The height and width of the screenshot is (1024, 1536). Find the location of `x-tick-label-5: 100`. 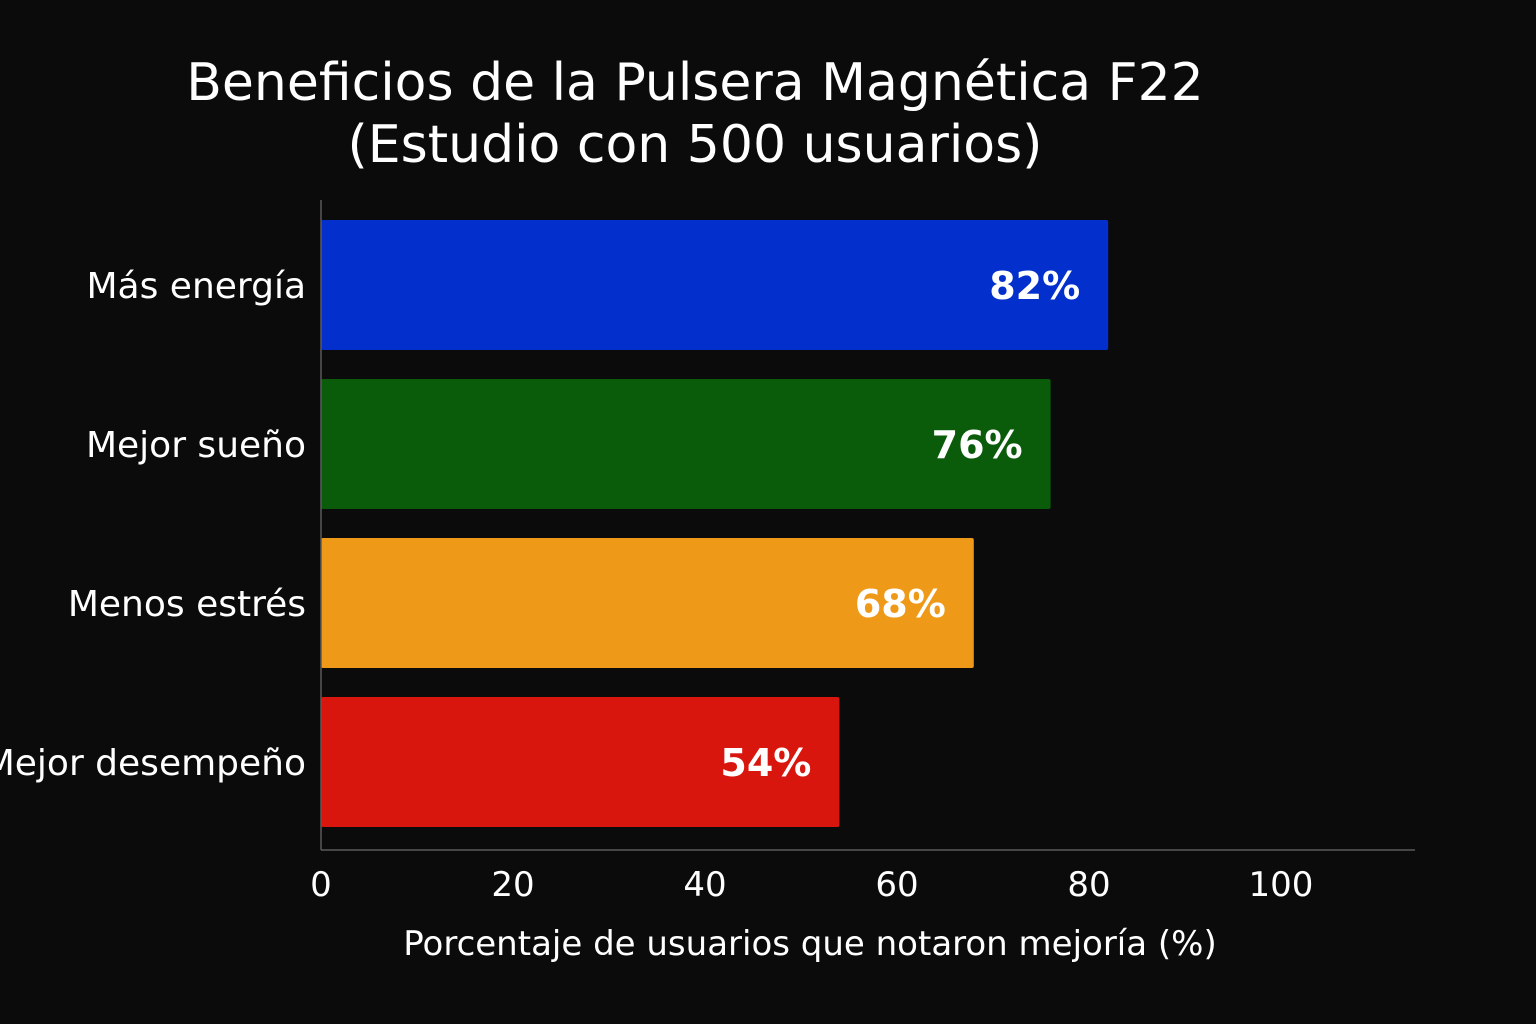

x-tick-label-5: 100 is located at coordinates (1281, 885).